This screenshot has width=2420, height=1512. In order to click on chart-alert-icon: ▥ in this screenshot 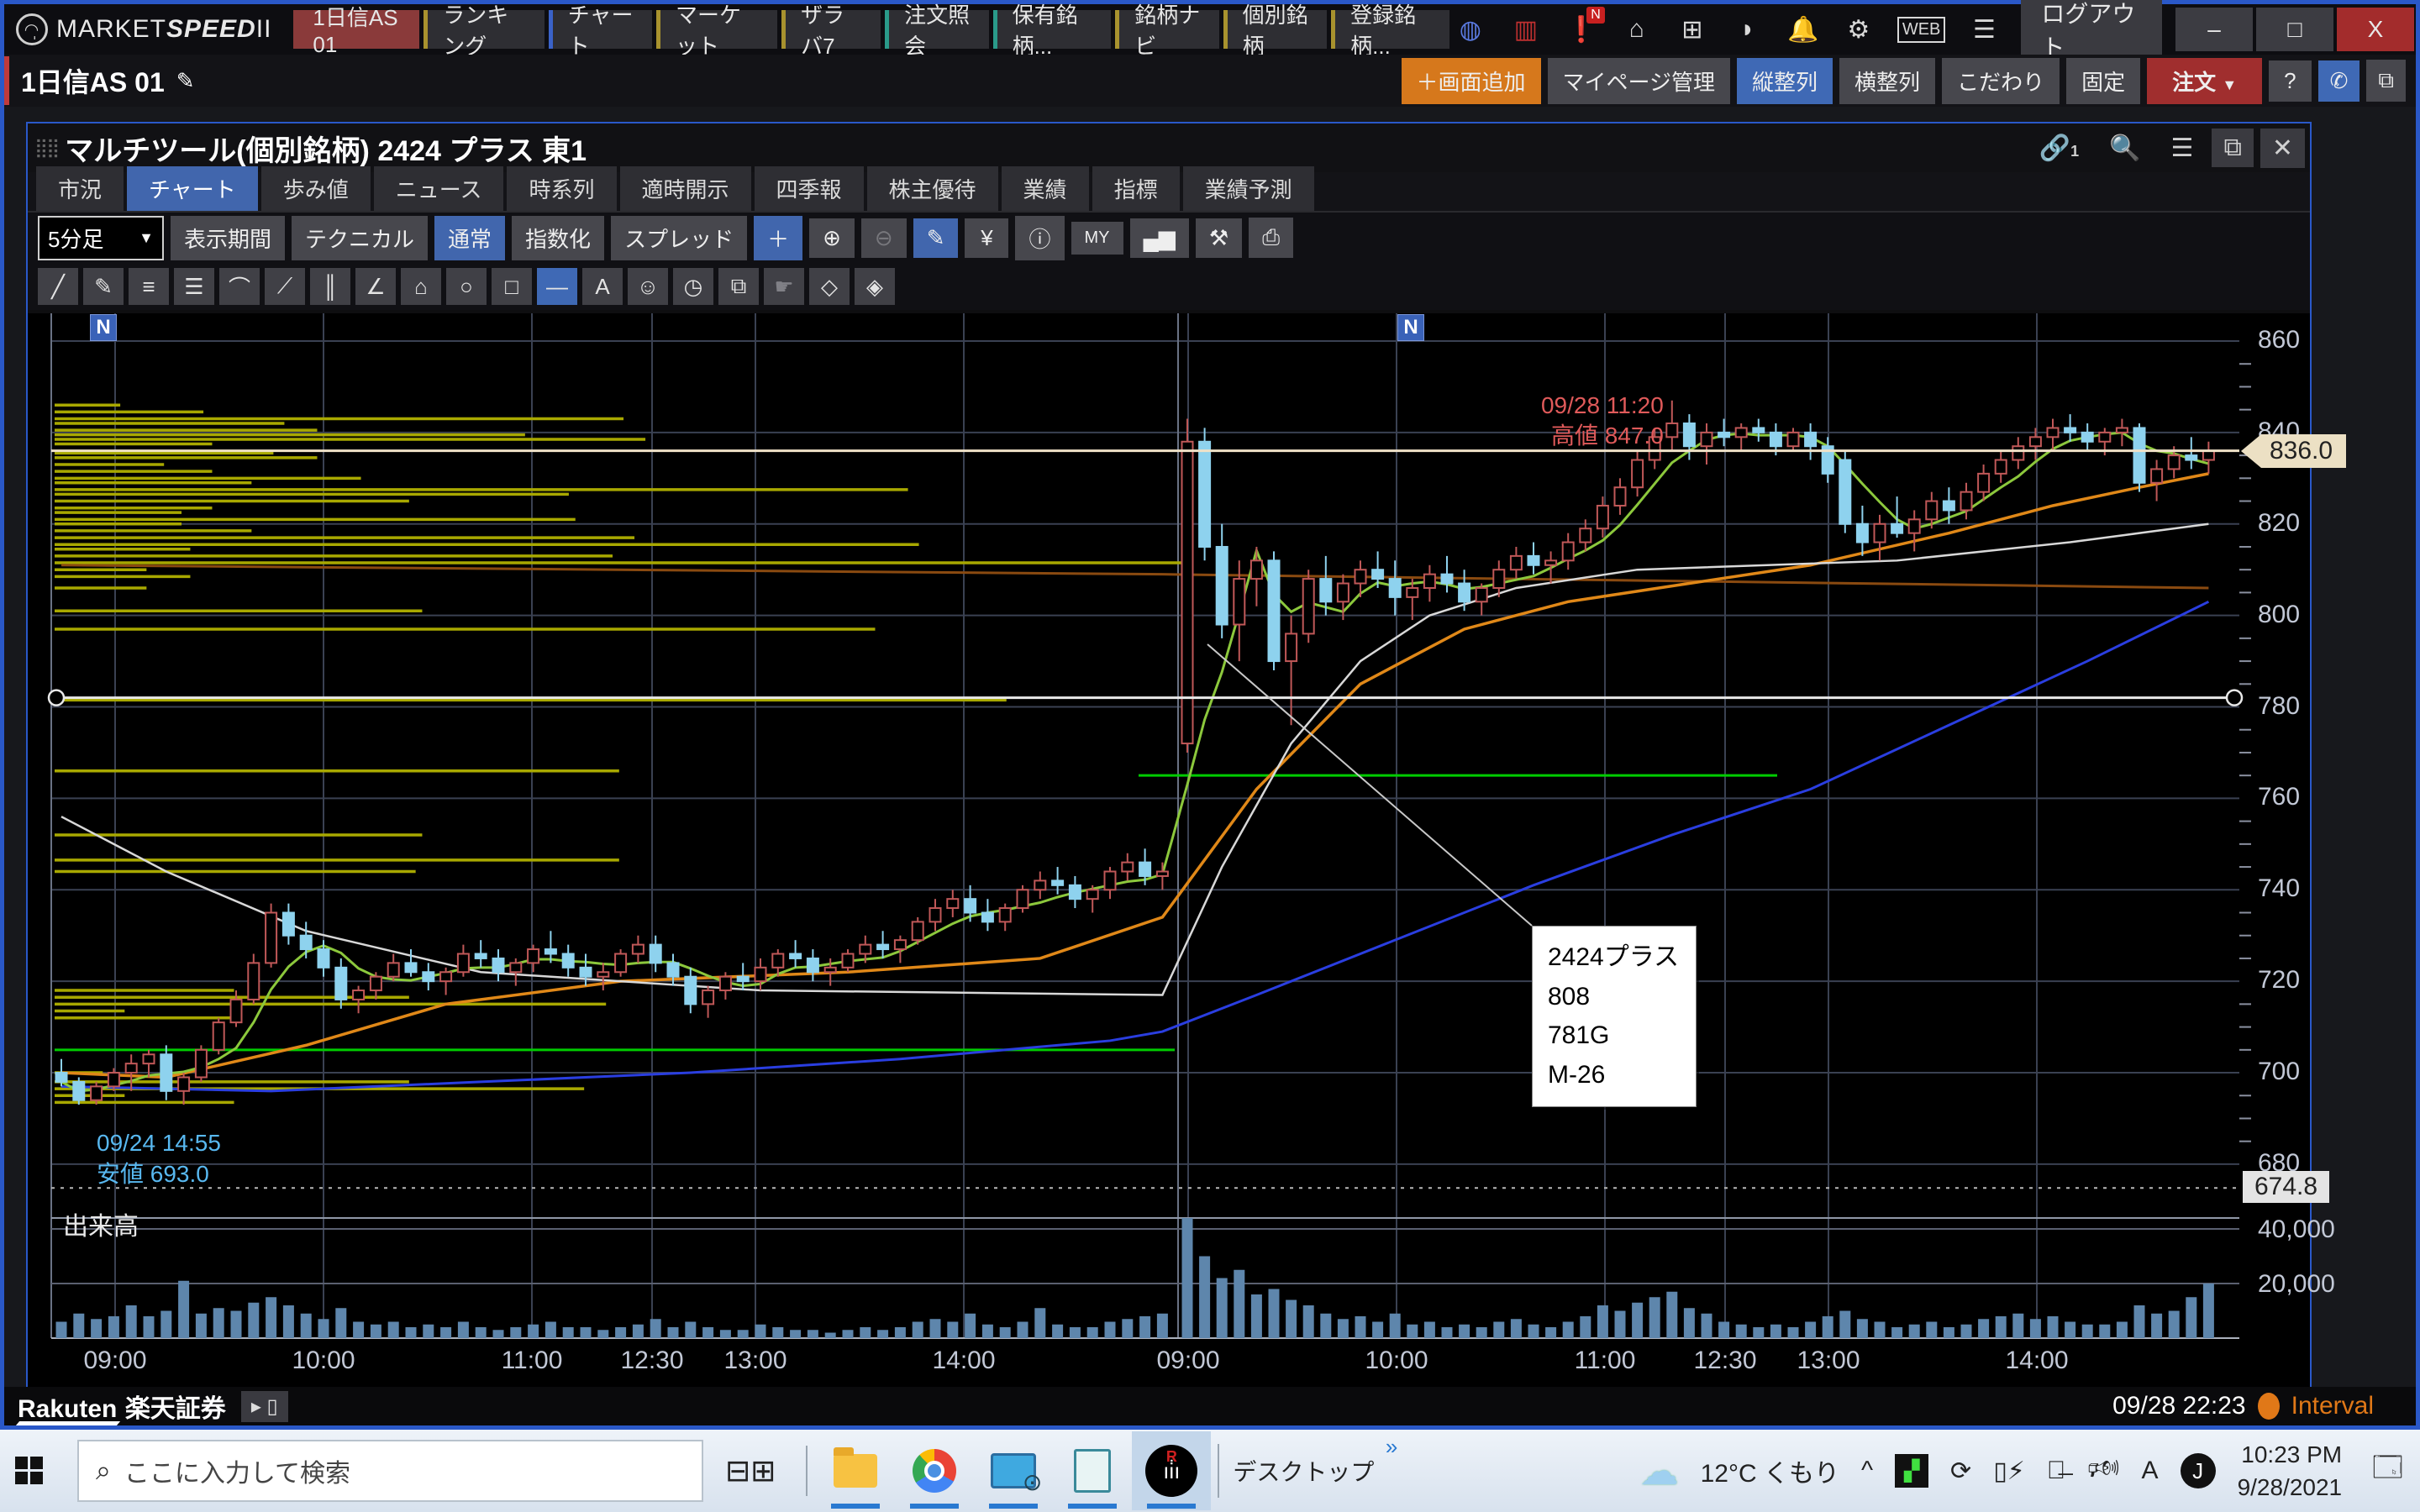, I will do `click(1526, 29)`.